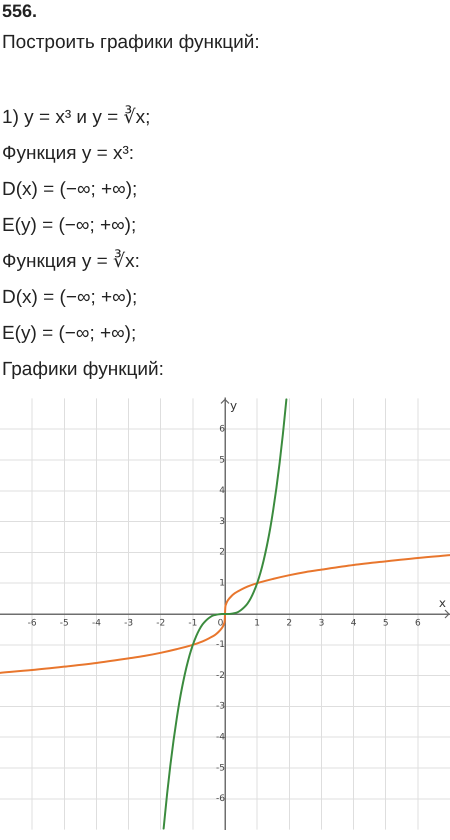 This screenshot has width=450, height=840. I want to click on chart-subtitle: Построить графики функций:, so click(131, 43).